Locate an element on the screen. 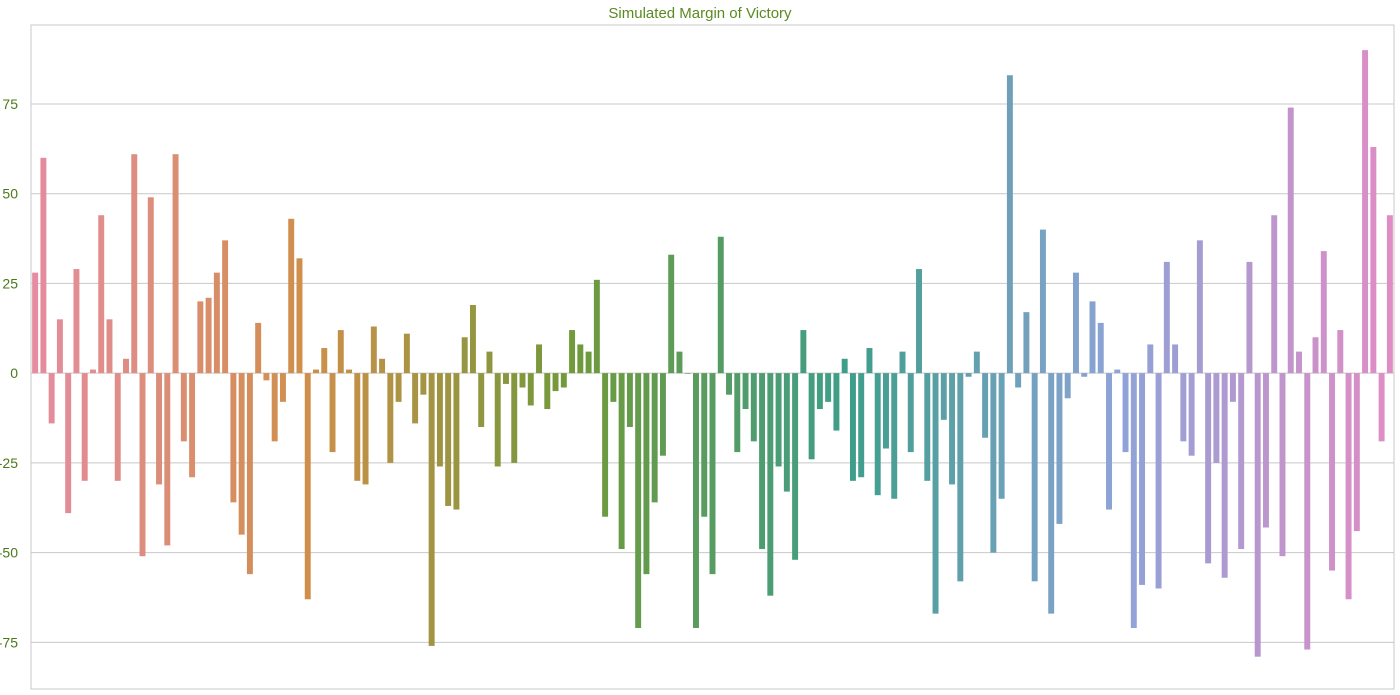 The width and height of the screenshot is (1400, 695). y-tick-label: 75 is located at coordinates (10, 104).